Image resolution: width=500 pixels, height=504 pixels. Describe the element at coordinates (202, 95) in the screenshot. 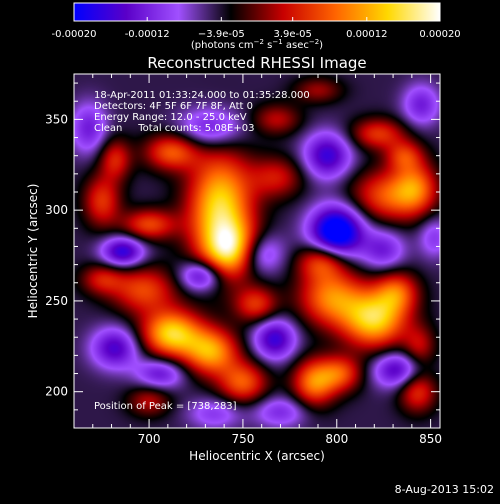

I see `info-line-time: 18-Apr-2011 01:33:24.000 to 01:35:28.000` at that location.